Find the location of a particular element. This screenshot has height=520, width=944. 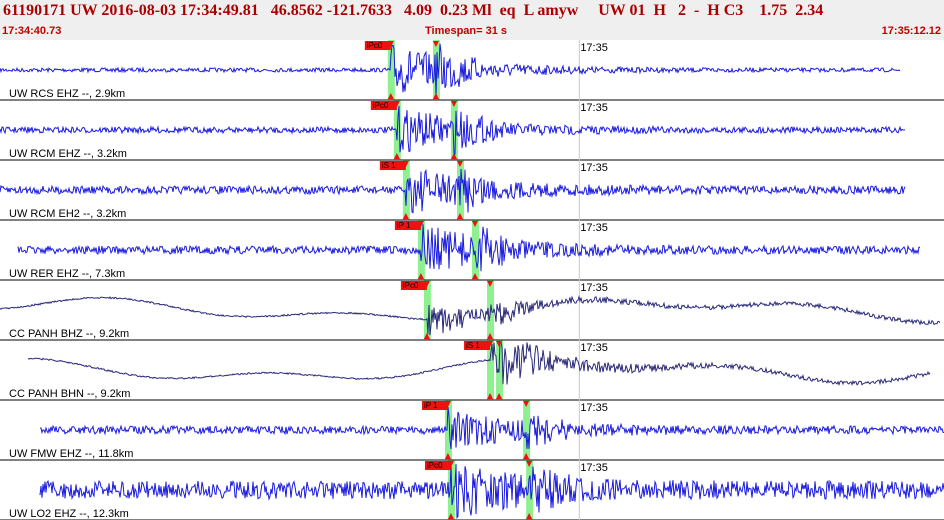

end-time-label: 17:35:12.12 is located at coordinates (911, 31).